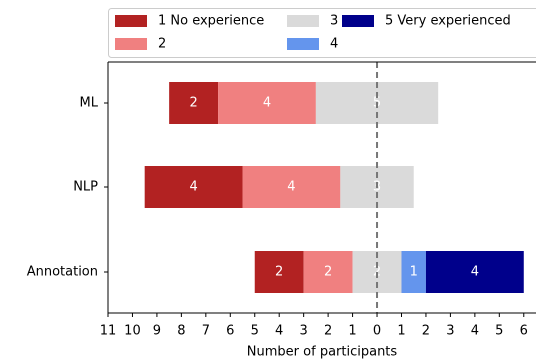 The image size is (536, 361). I want to click on x-tick-label: 10, so click(132, 331).